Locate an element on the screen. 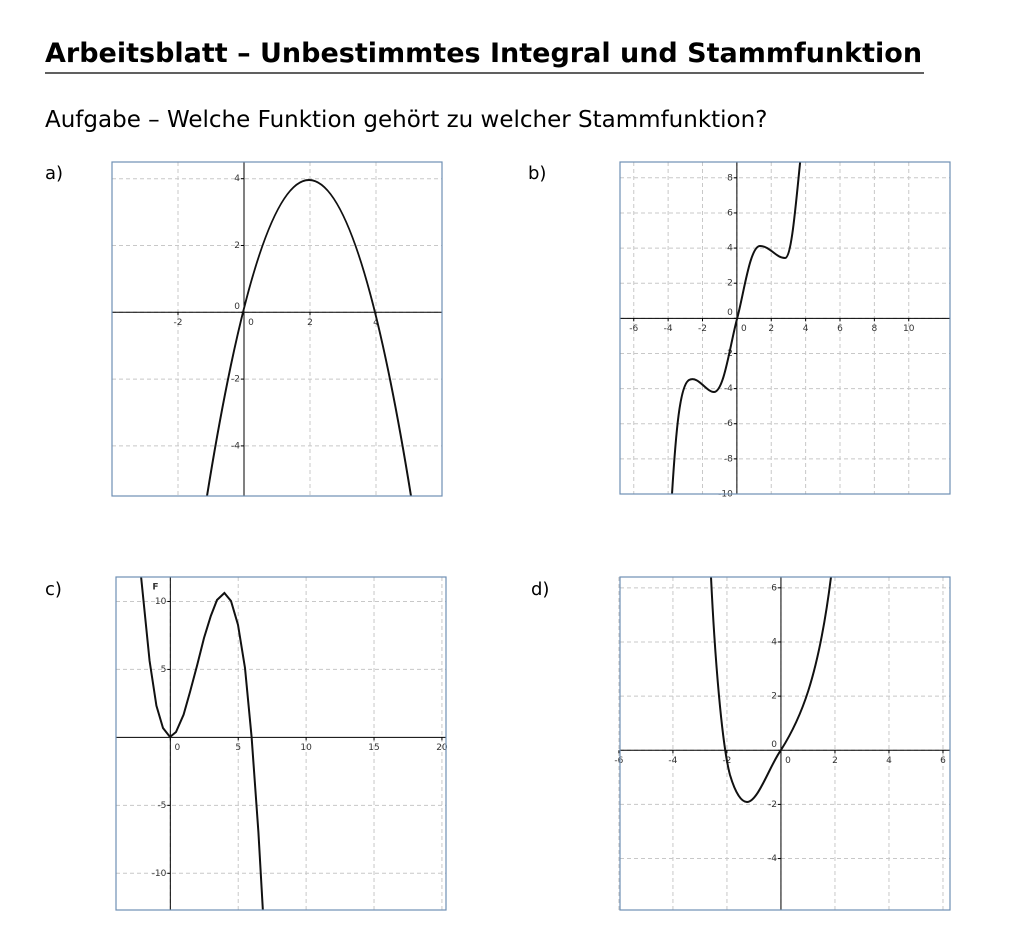 This screenshot has width=1013, height=945. graph-label: c) is located at coordinates (53, 589).